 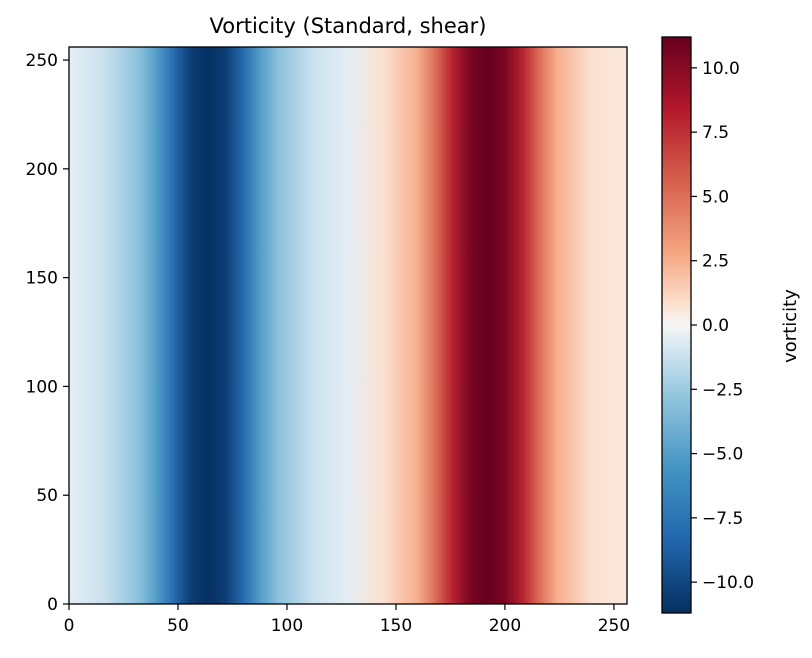 I want to click on y-tick-label: 0, so click(x=52, y=605).